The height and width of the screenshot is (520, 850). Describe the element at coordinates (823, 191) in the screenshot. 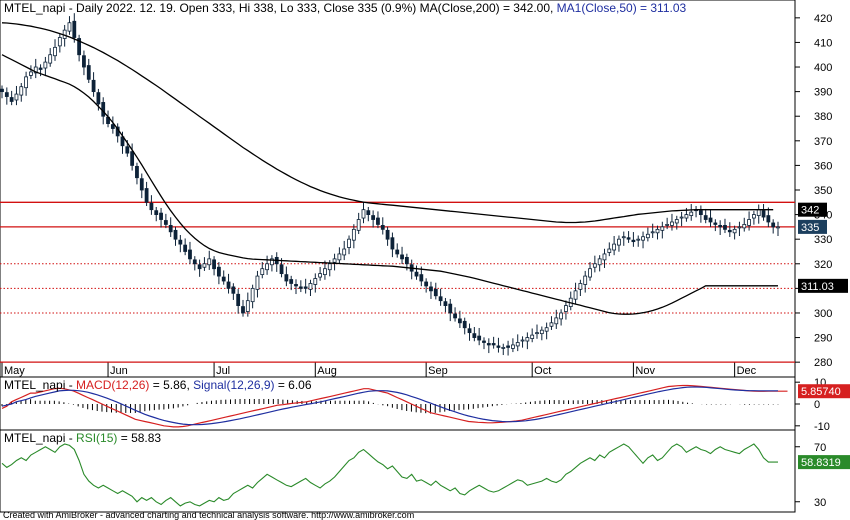

I see `y-tick-label: 350` at that location.